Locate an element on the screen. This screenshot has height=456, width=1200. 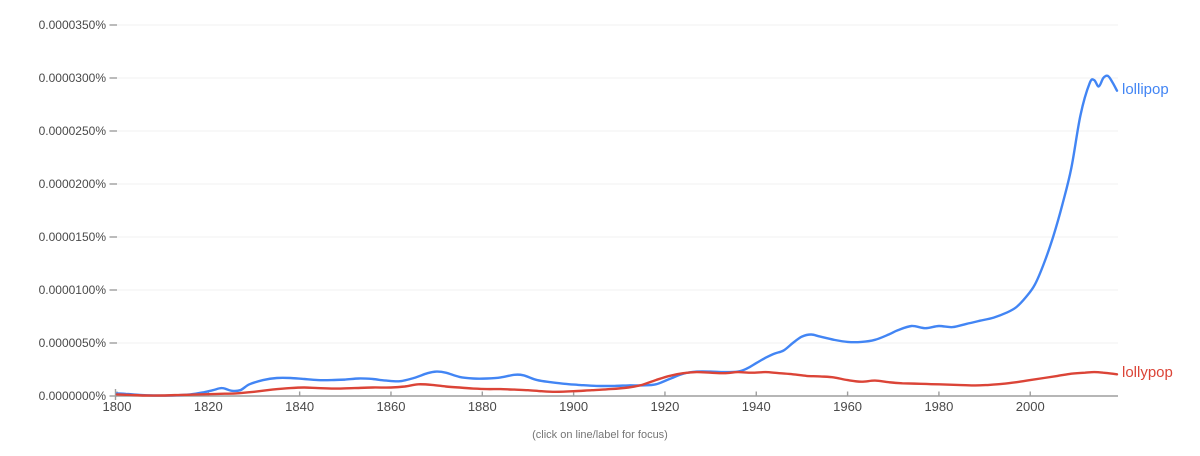
x-tick-label: 2000 is located at coordinates (1030, 406).